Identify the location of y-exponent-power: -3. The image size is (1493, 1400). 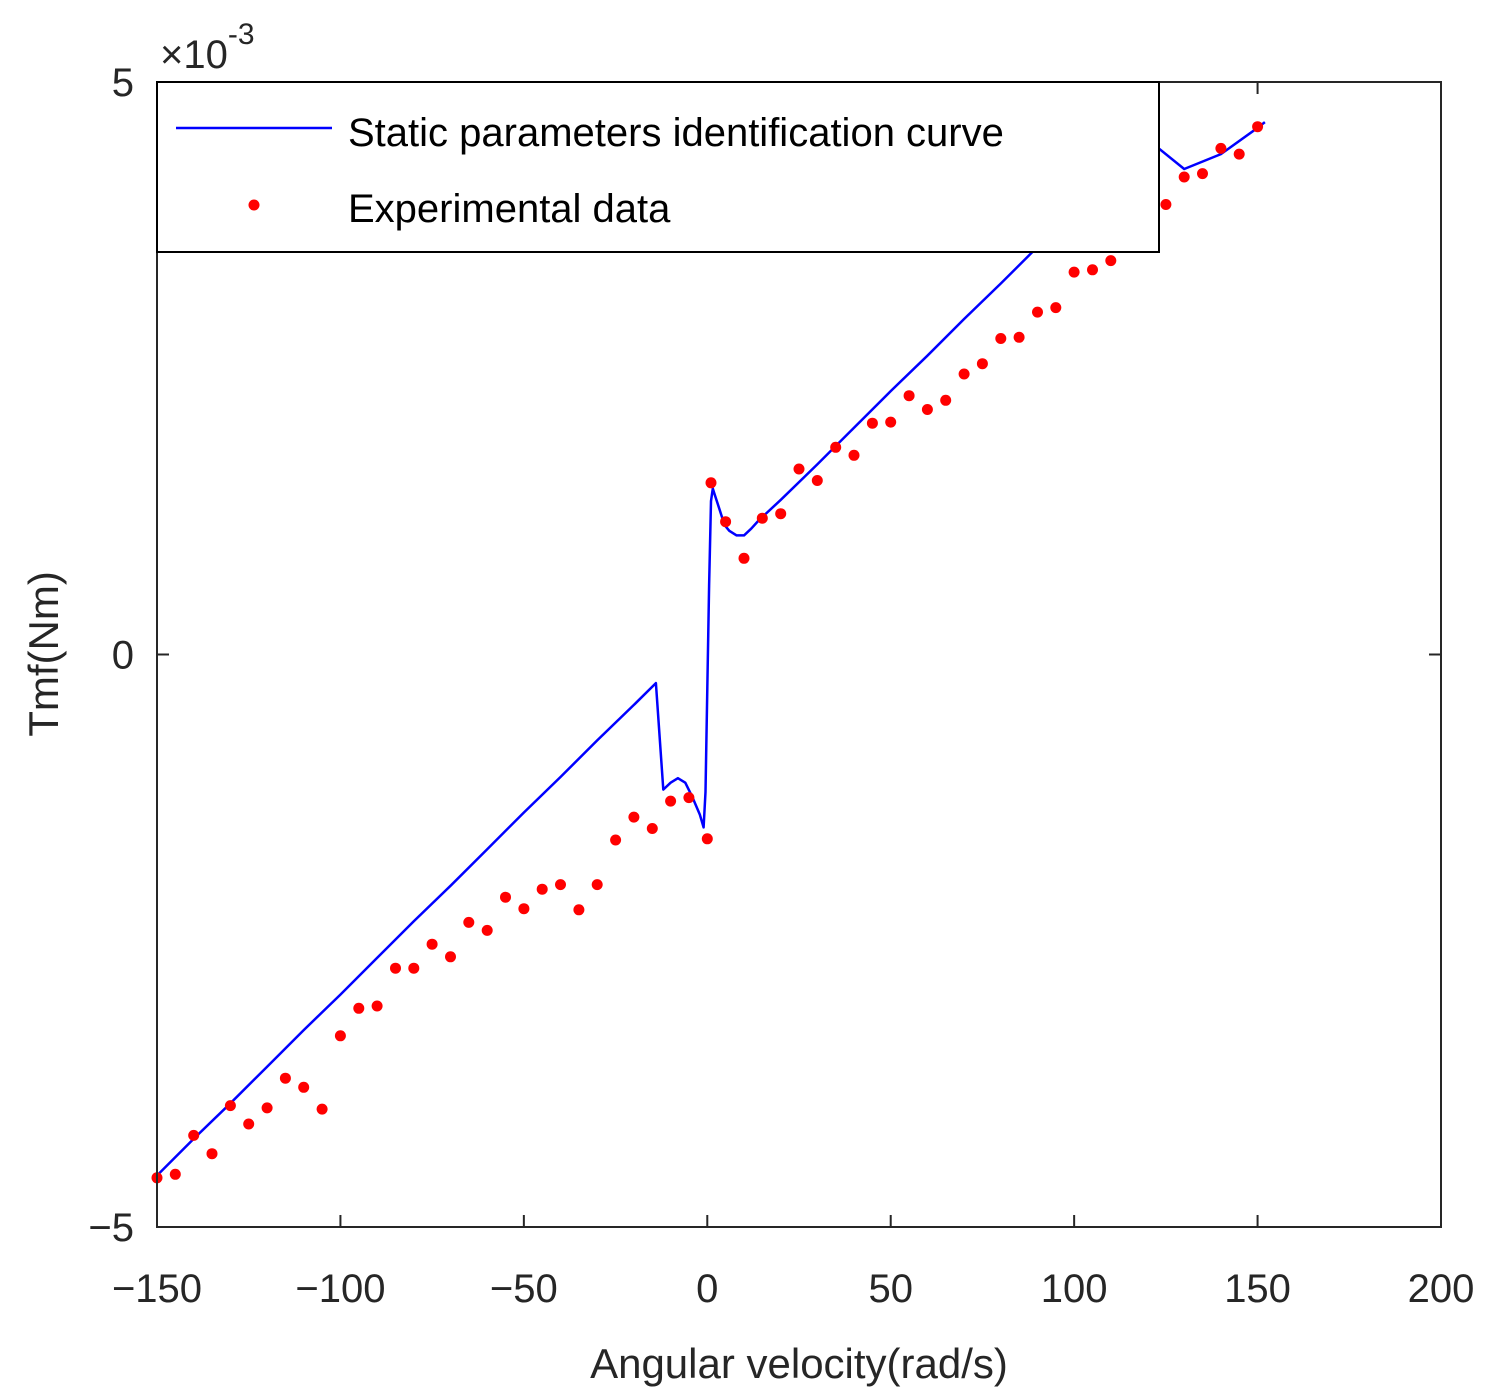
(241, 34).